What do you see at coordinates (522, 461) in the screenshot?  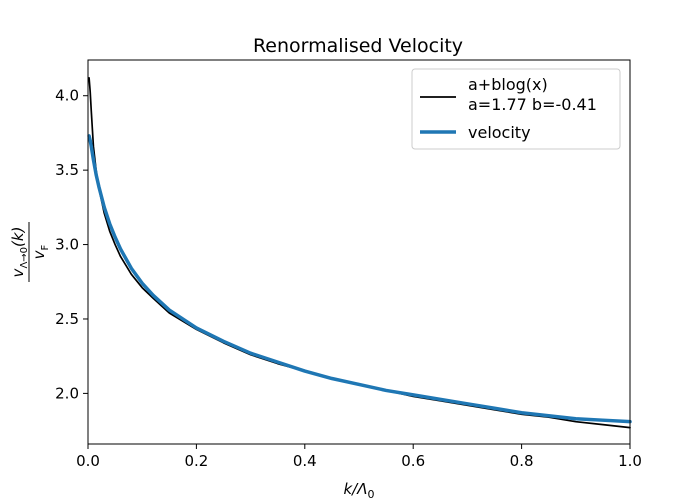 I see `x-tick-label: 0.8` at bounding box center [522, 461].